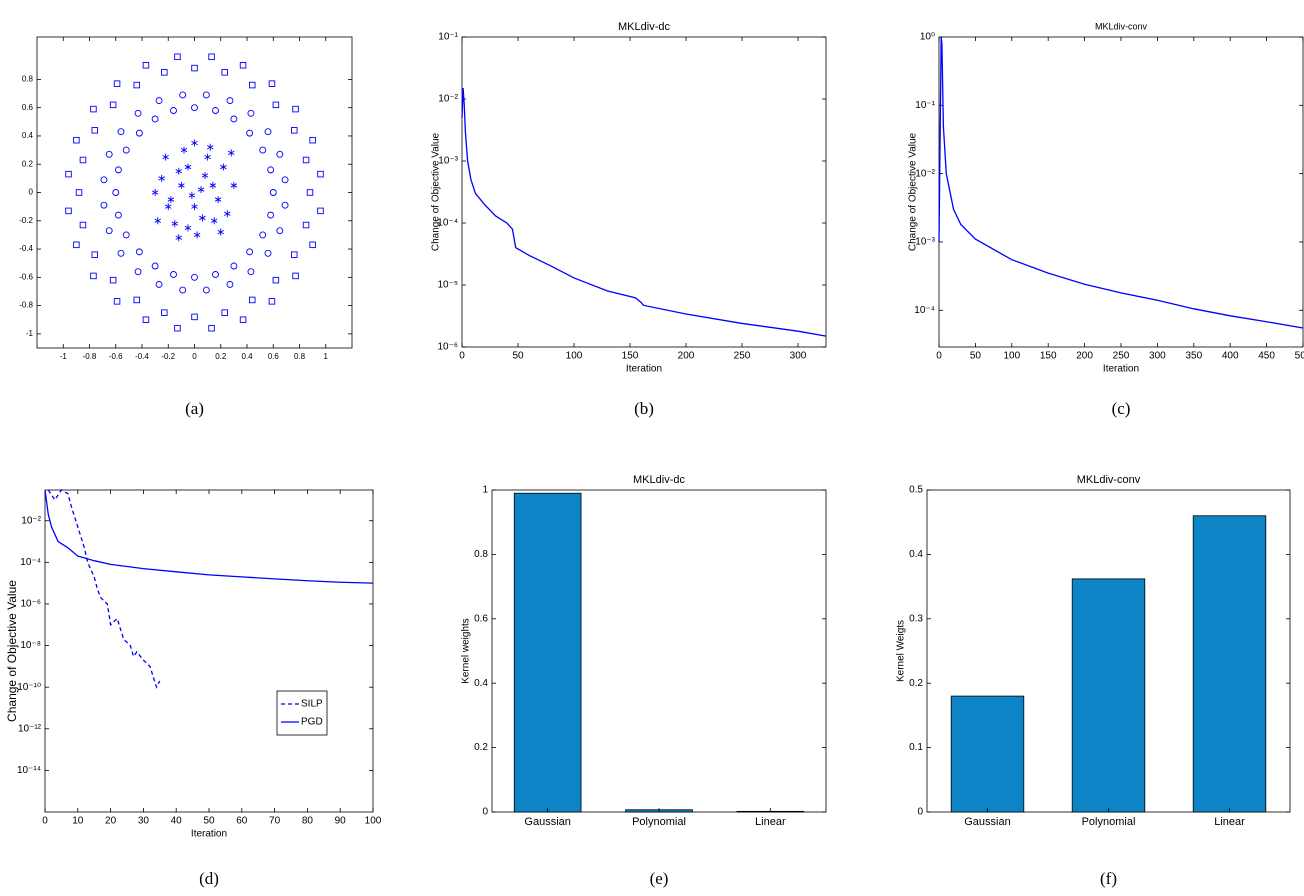 The image size is (1304, 896). I want to click on bar, so click(1229, 664).